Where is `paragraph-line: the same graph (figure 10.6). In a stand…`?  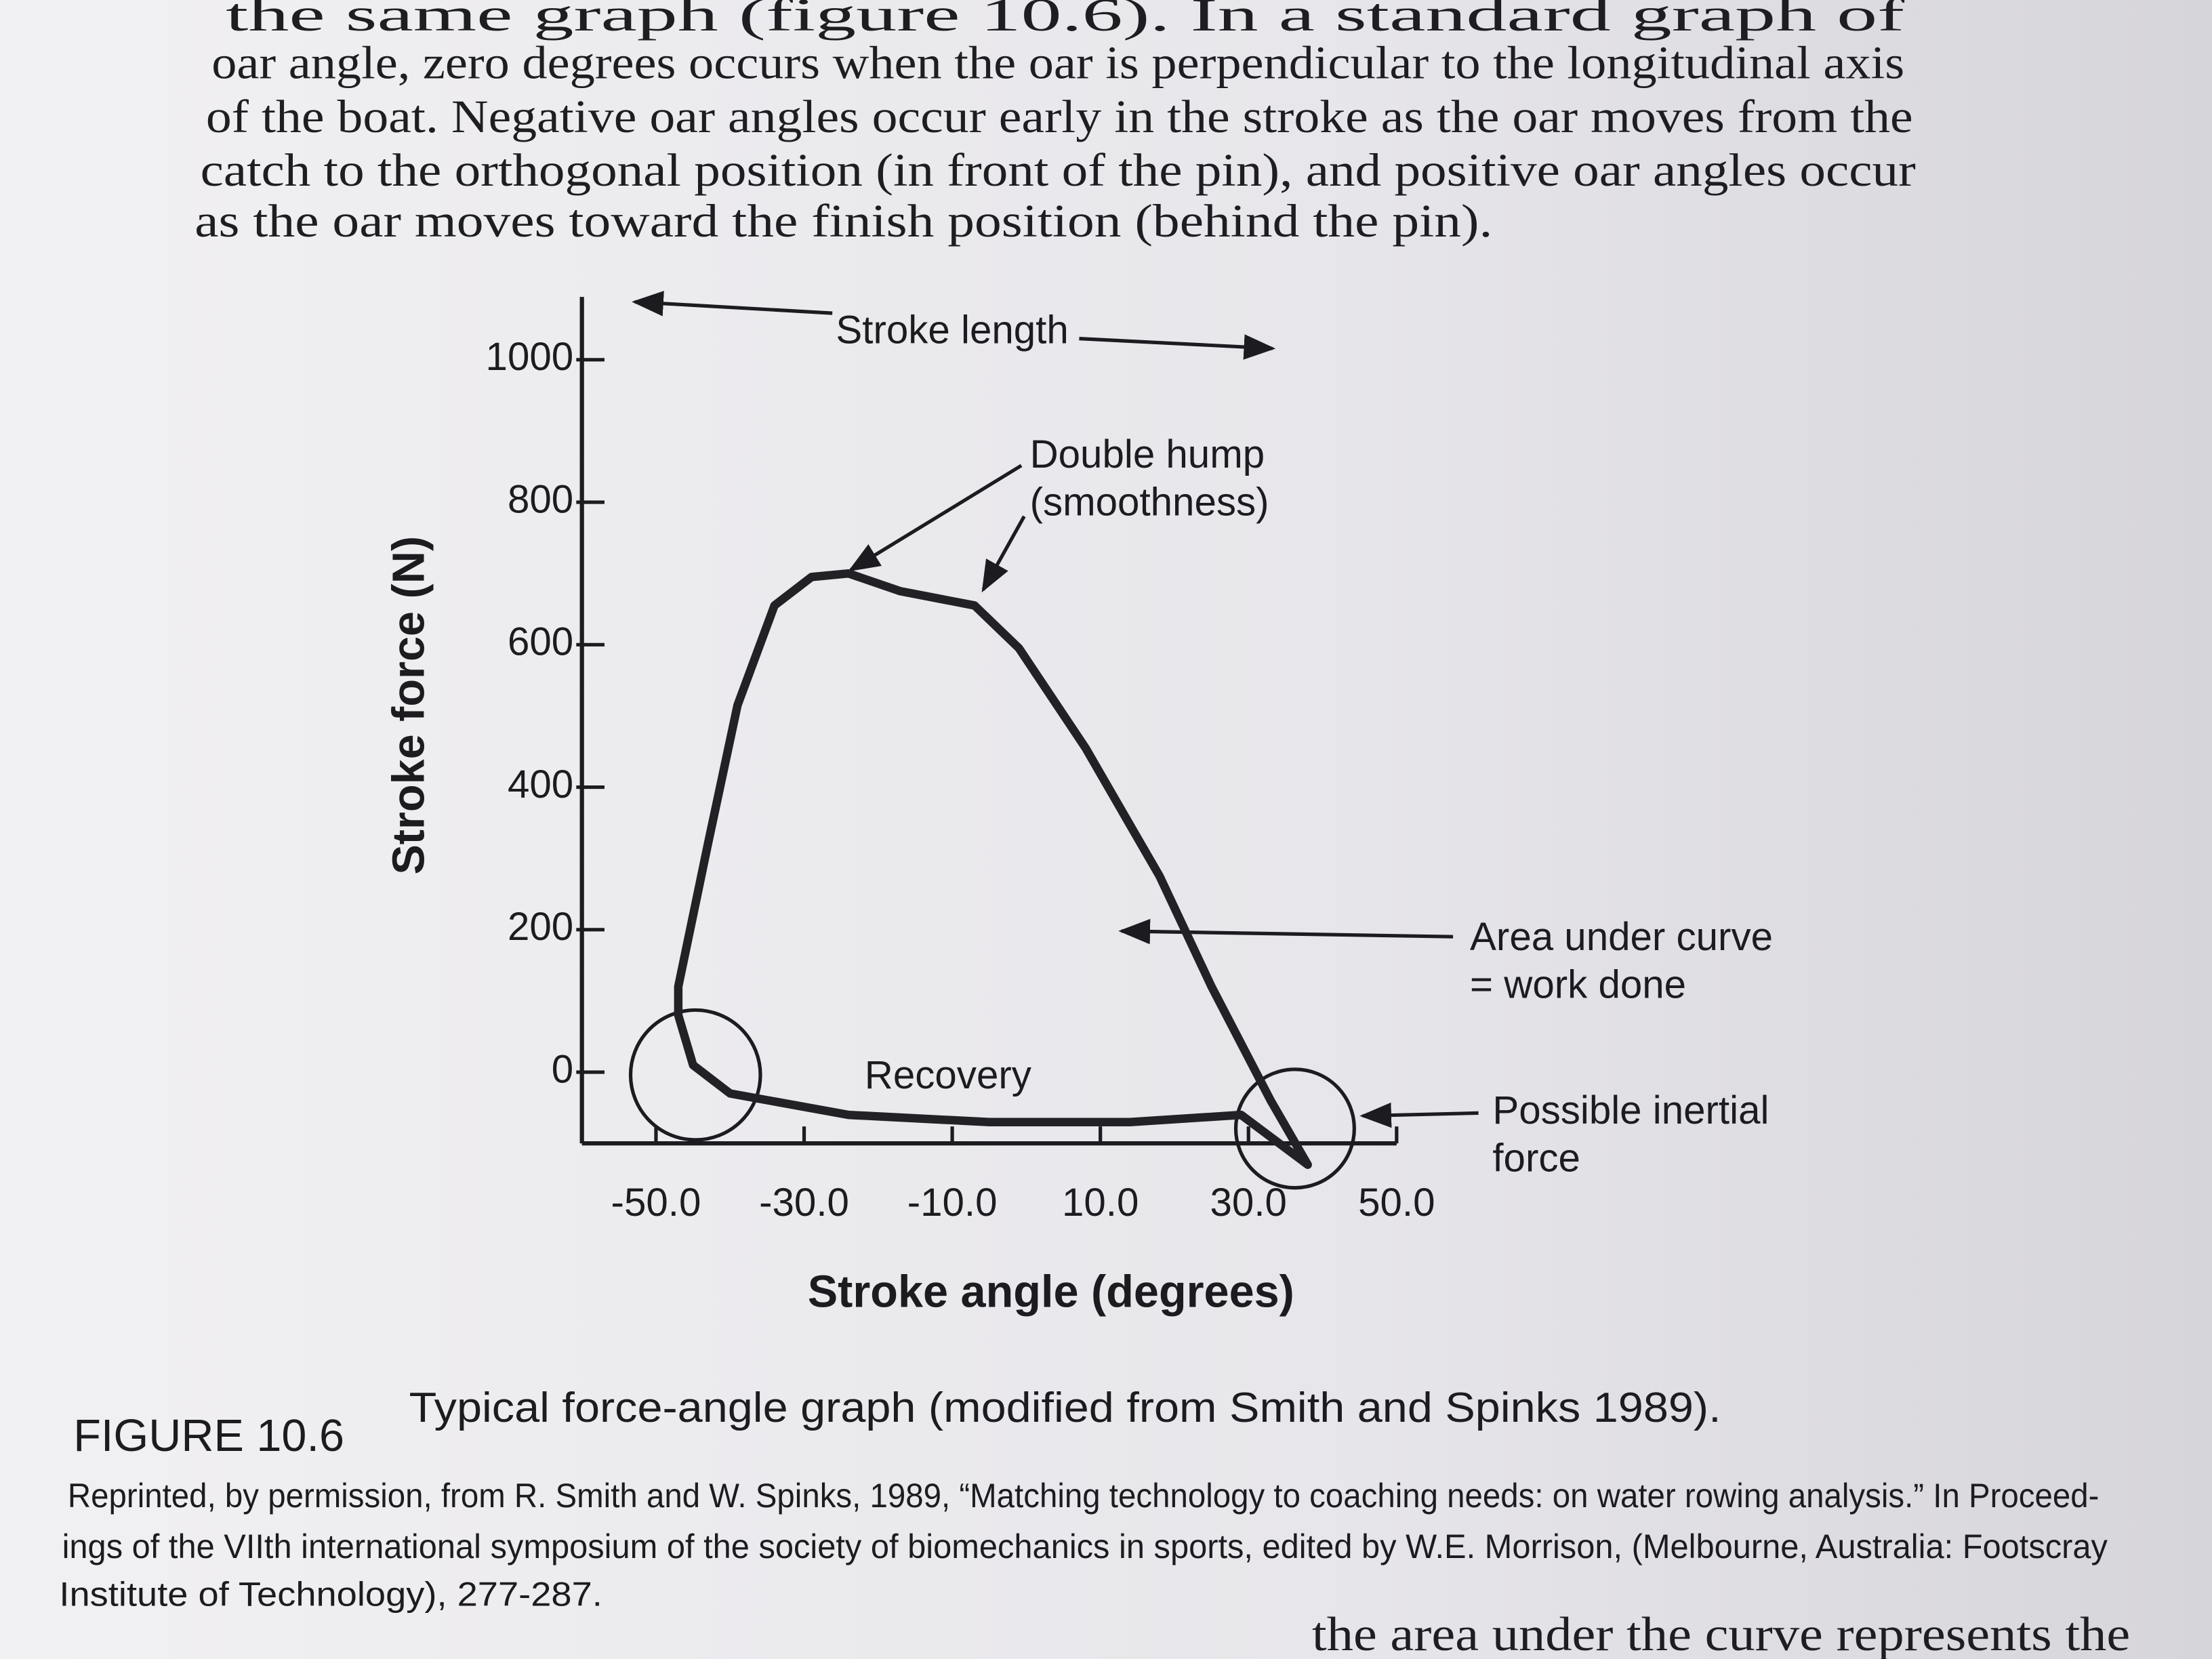
paragraph-line: the same graph (figure 10.6). In a stand… is located at coordinates (1065, 20).